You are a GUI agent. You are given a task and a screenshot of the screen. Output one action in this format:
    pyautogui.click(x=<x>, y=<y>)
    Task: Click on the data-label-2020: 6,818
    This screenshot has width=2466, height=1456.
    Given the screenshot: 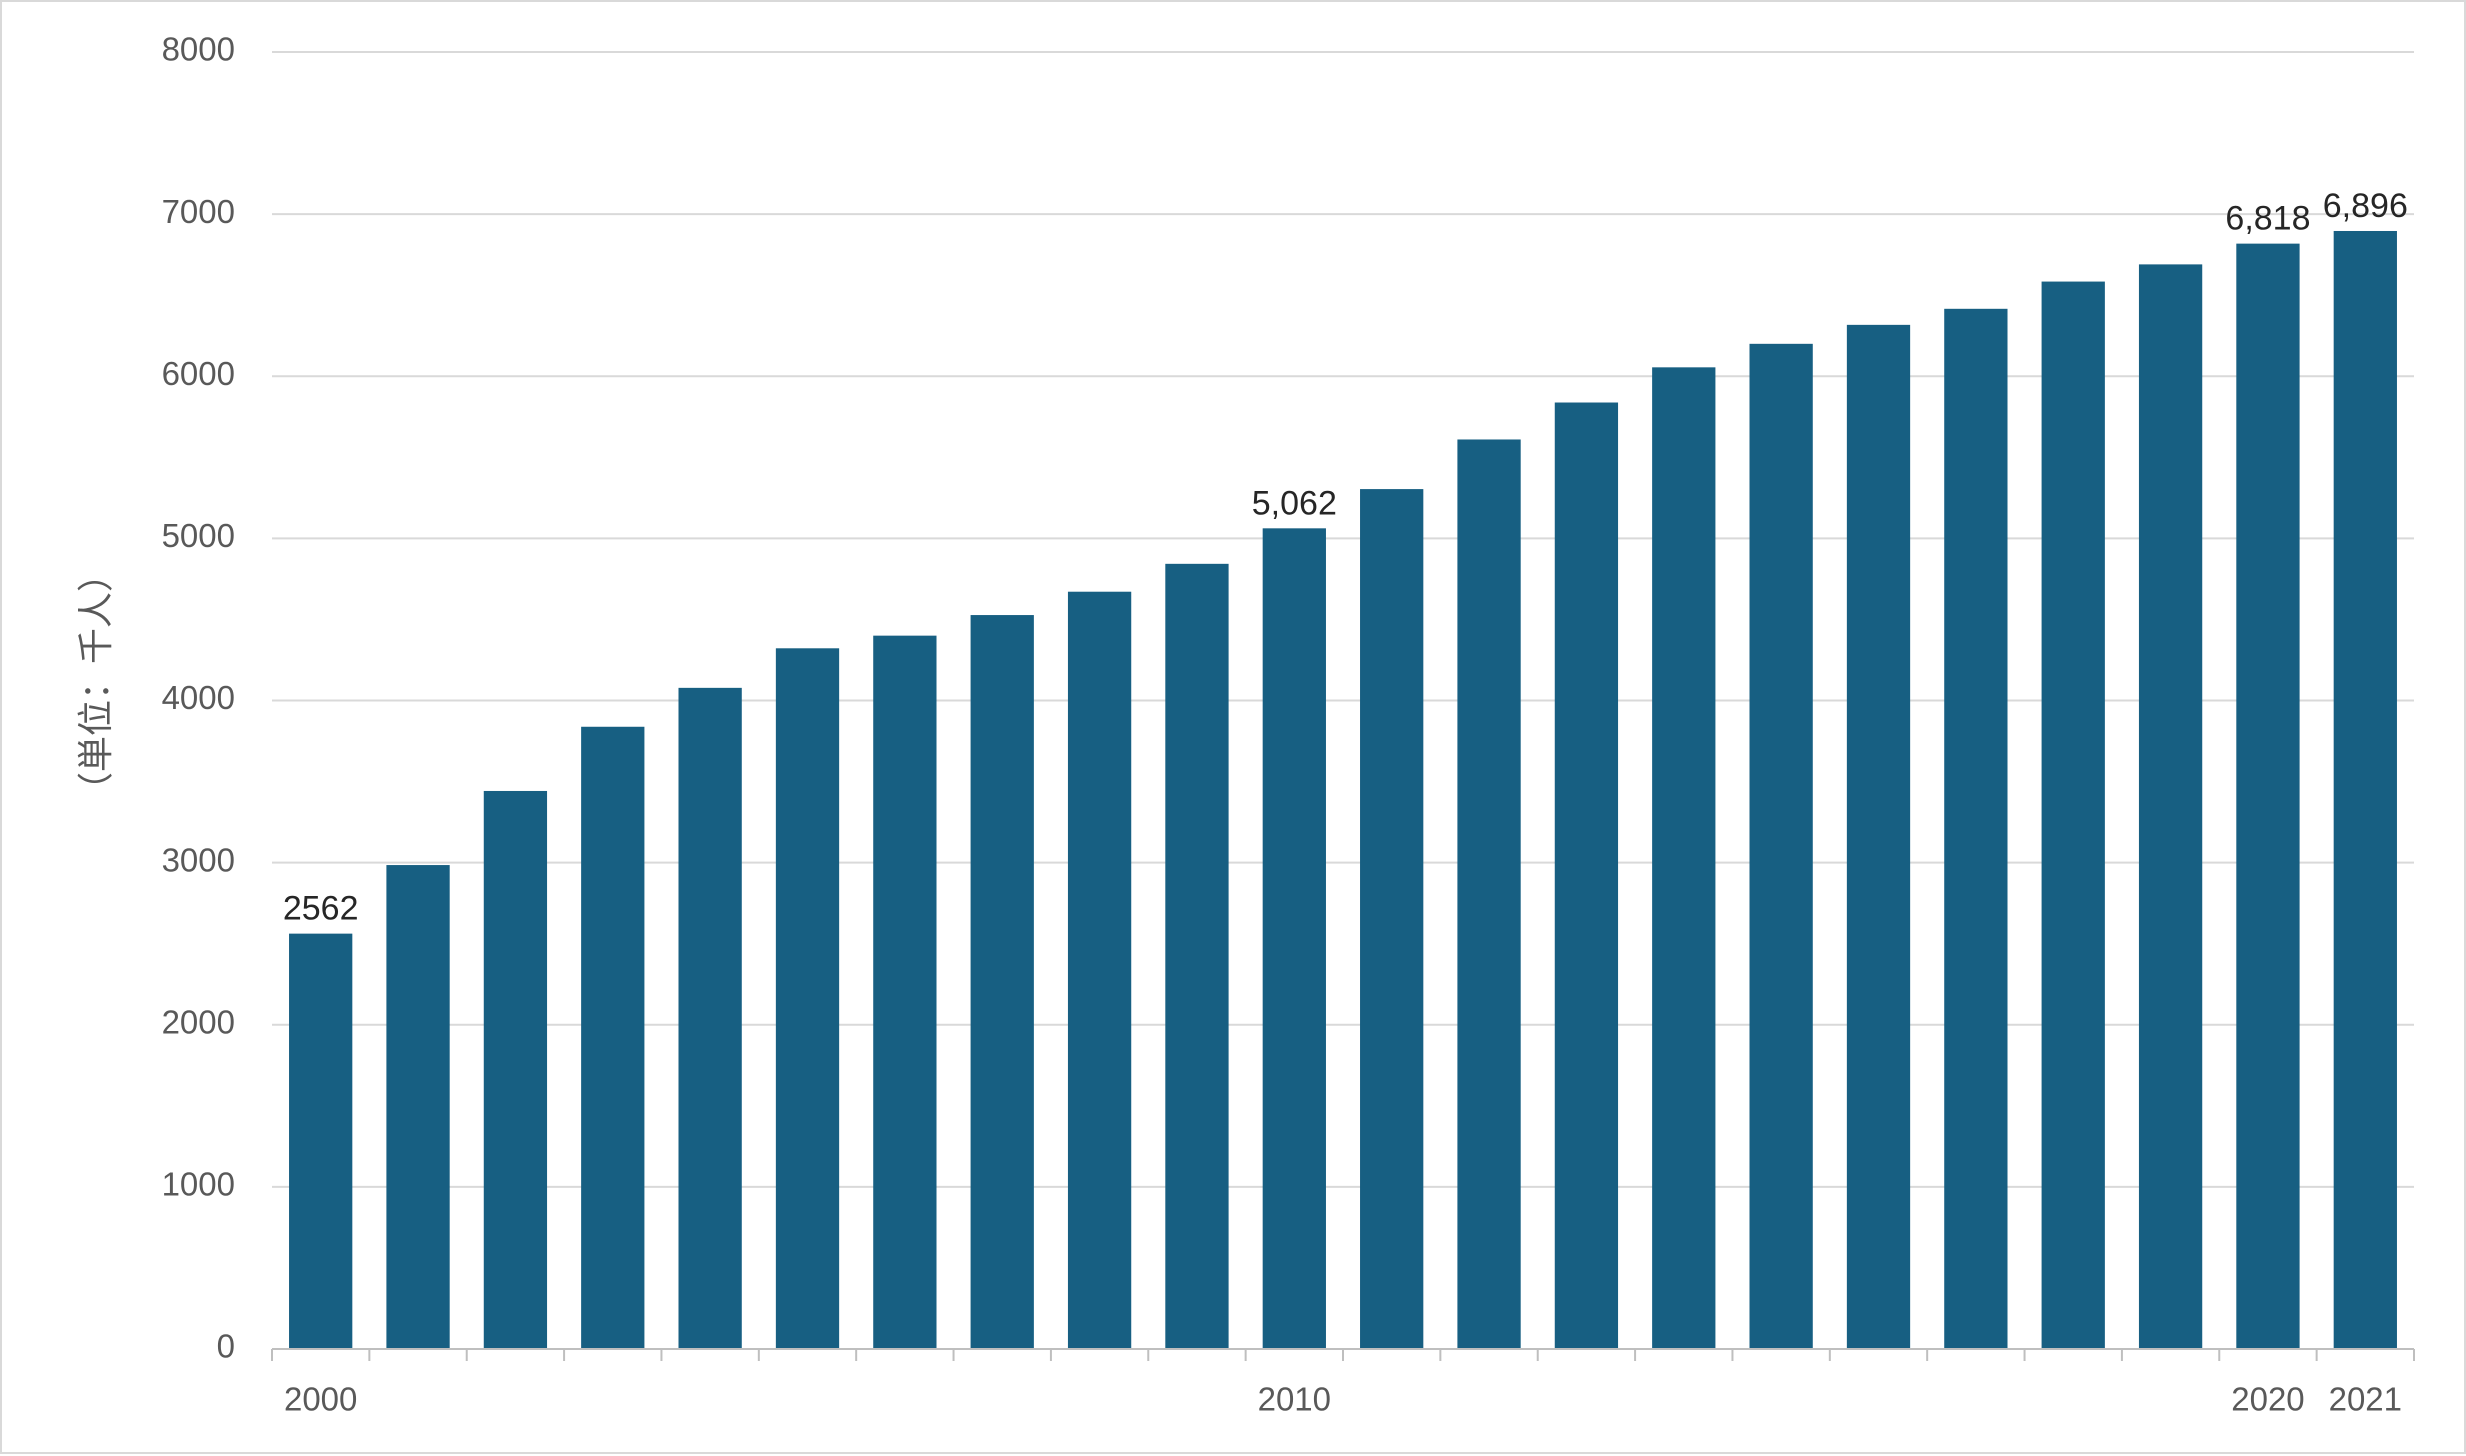 What is the action you would take?
    pyautogui.click(x=2267, y=219)
    